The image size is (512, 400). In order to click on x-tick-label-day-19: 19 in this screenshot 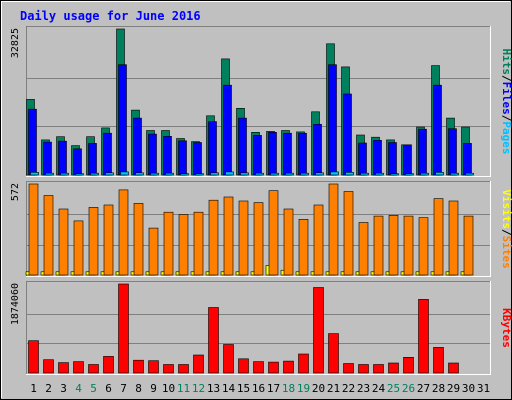, I will do `click(303, 388)`.